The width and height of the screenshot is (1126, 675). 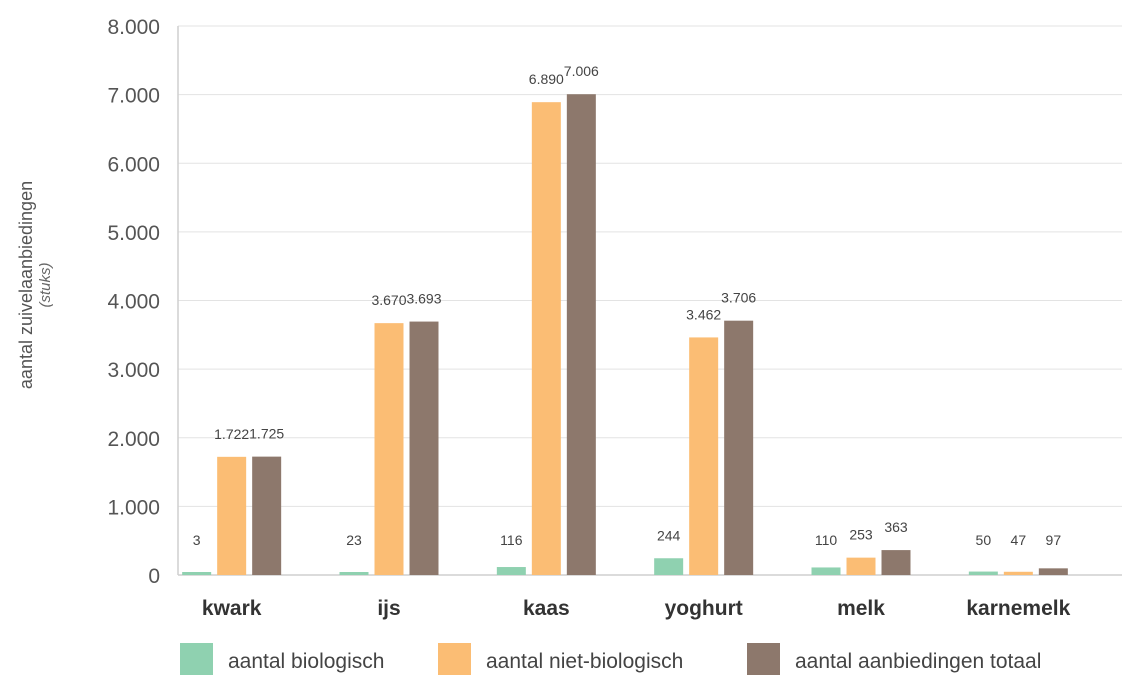 I want to click on data-label: 6.890, so click(x=546, y=79).